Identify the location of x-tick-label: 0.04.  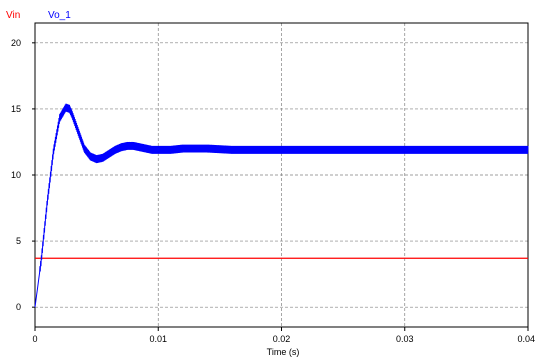
(526, 339).